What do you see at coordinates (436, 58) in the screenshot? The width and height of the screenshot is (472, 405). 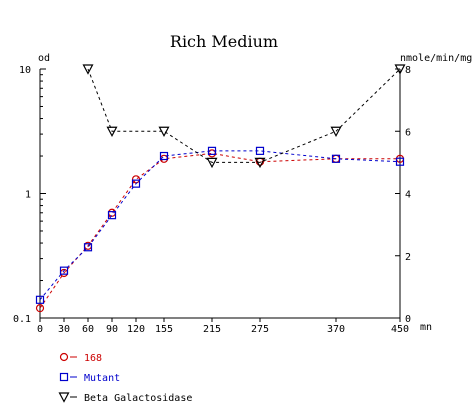 I see `y-right-axis-label: nmole/min/mg` at bounding box center [436, 58].